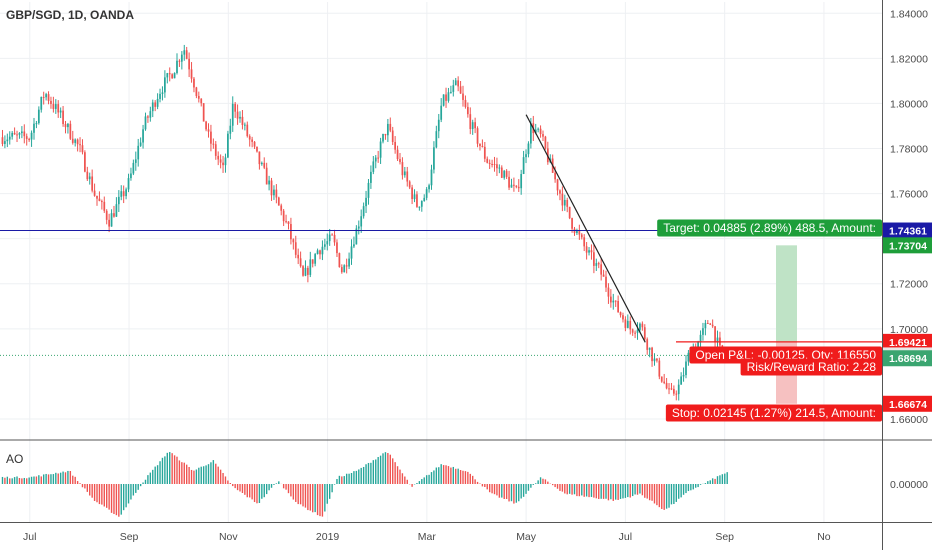  I want to click on price-tick-label: 1.80000, so click(909, 104).